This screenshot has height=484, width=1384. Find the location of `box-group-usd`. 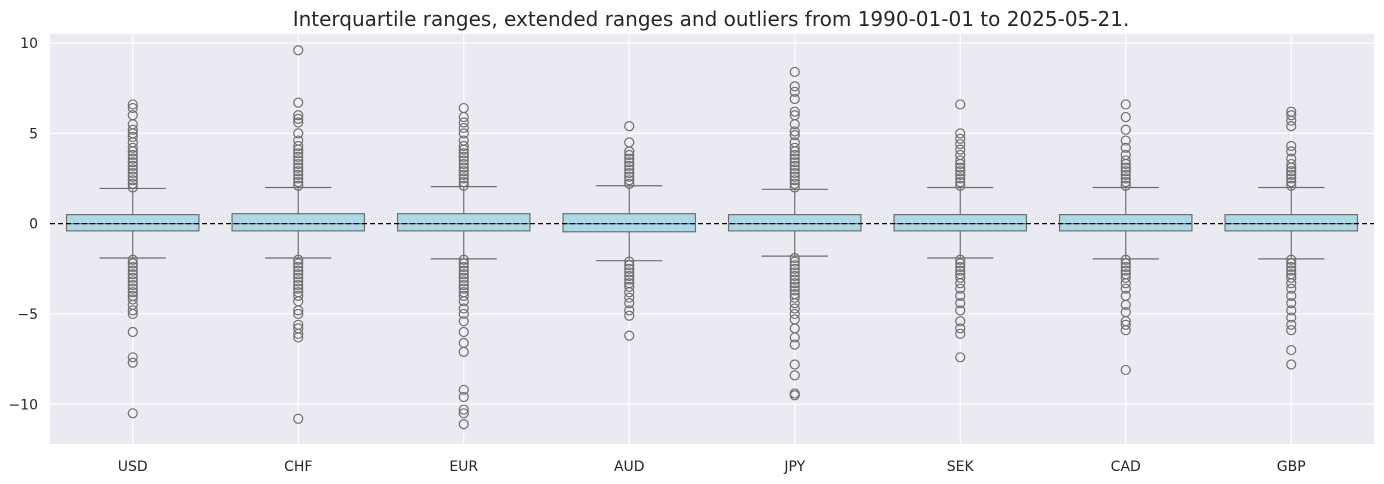

box-group-usd is located at coordinates (132, 259).